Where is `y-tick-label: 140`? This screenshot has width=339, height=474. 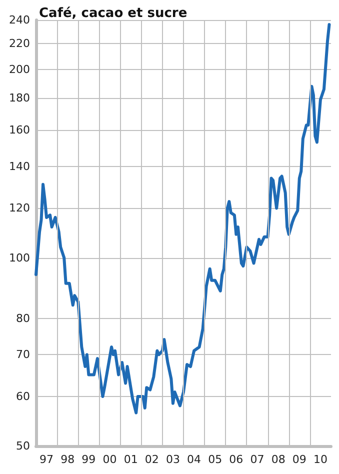 y-tick-label: 140 is located at coordinates (19, 166).